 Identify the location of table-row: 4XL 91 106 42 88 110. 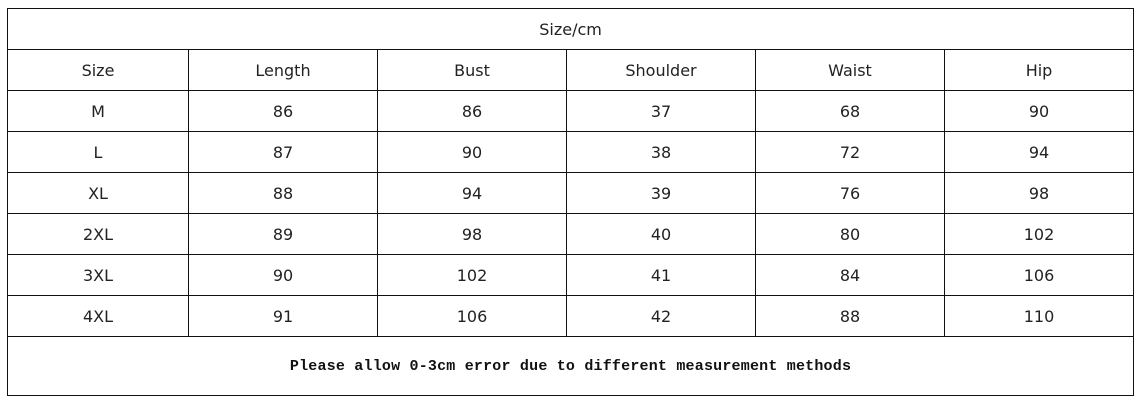
(571, 316).